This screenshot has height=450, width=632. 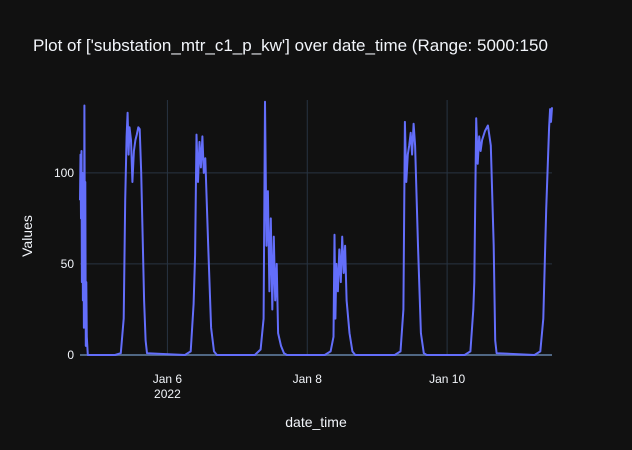 What do you see at coordinates (68, 264) in the screenshot?
I see `y-tick-label: 50` at bounding box center [68, 264].